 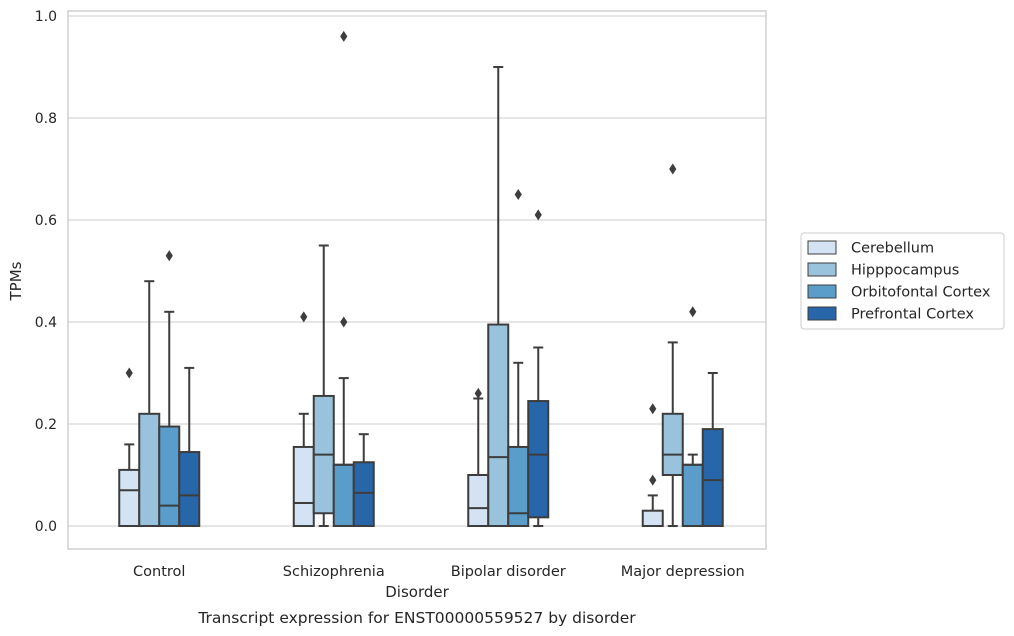 I want to click on x-tick-label: Control, so click(x=159, y=572).